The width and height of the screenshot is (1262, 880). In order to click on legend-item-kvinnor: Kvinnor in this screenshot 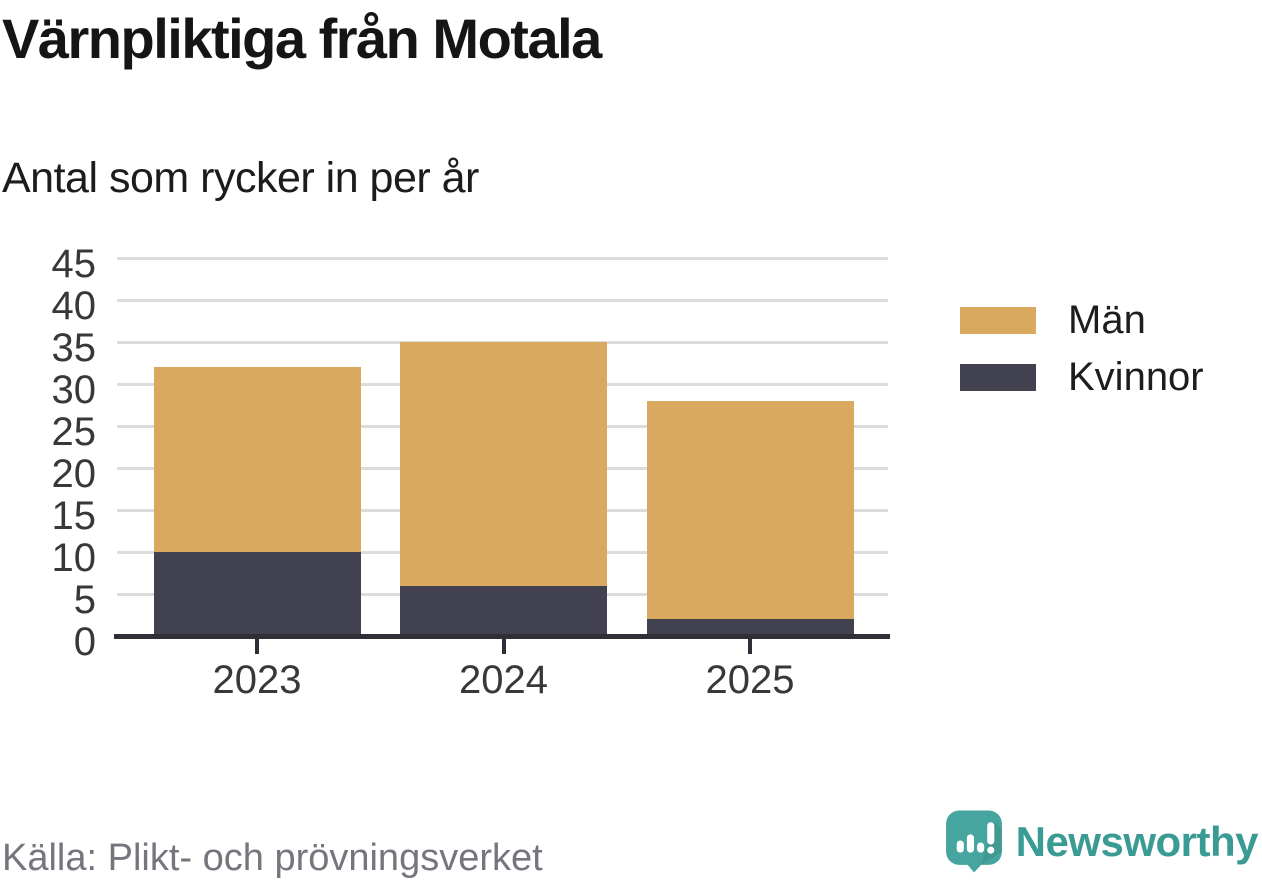, I will do `click(1082, 377)`.